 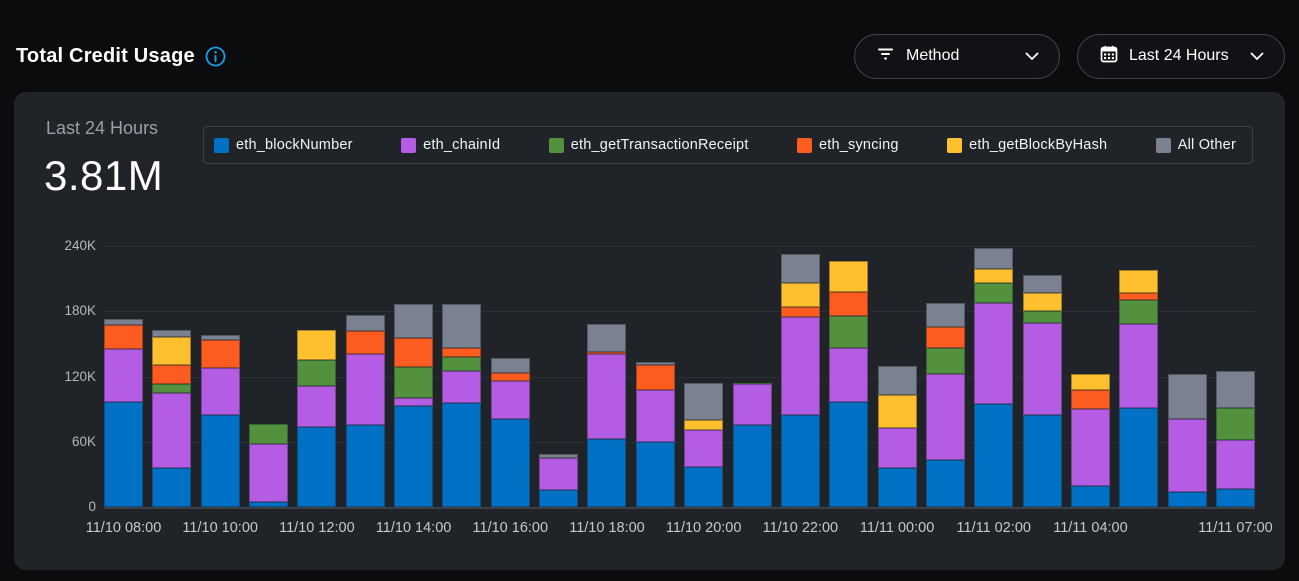 What do you see at coordinates (679, 246) in the screenshot?
I see `gridline-240k` at bounding box center [679, 246].